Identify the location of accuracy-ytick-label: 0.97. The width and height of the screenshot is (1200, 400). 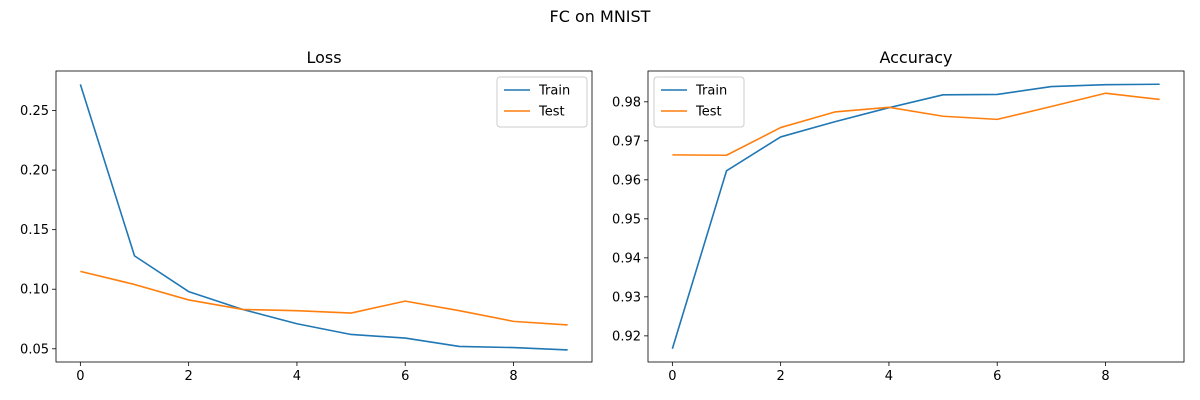
(626, 141).